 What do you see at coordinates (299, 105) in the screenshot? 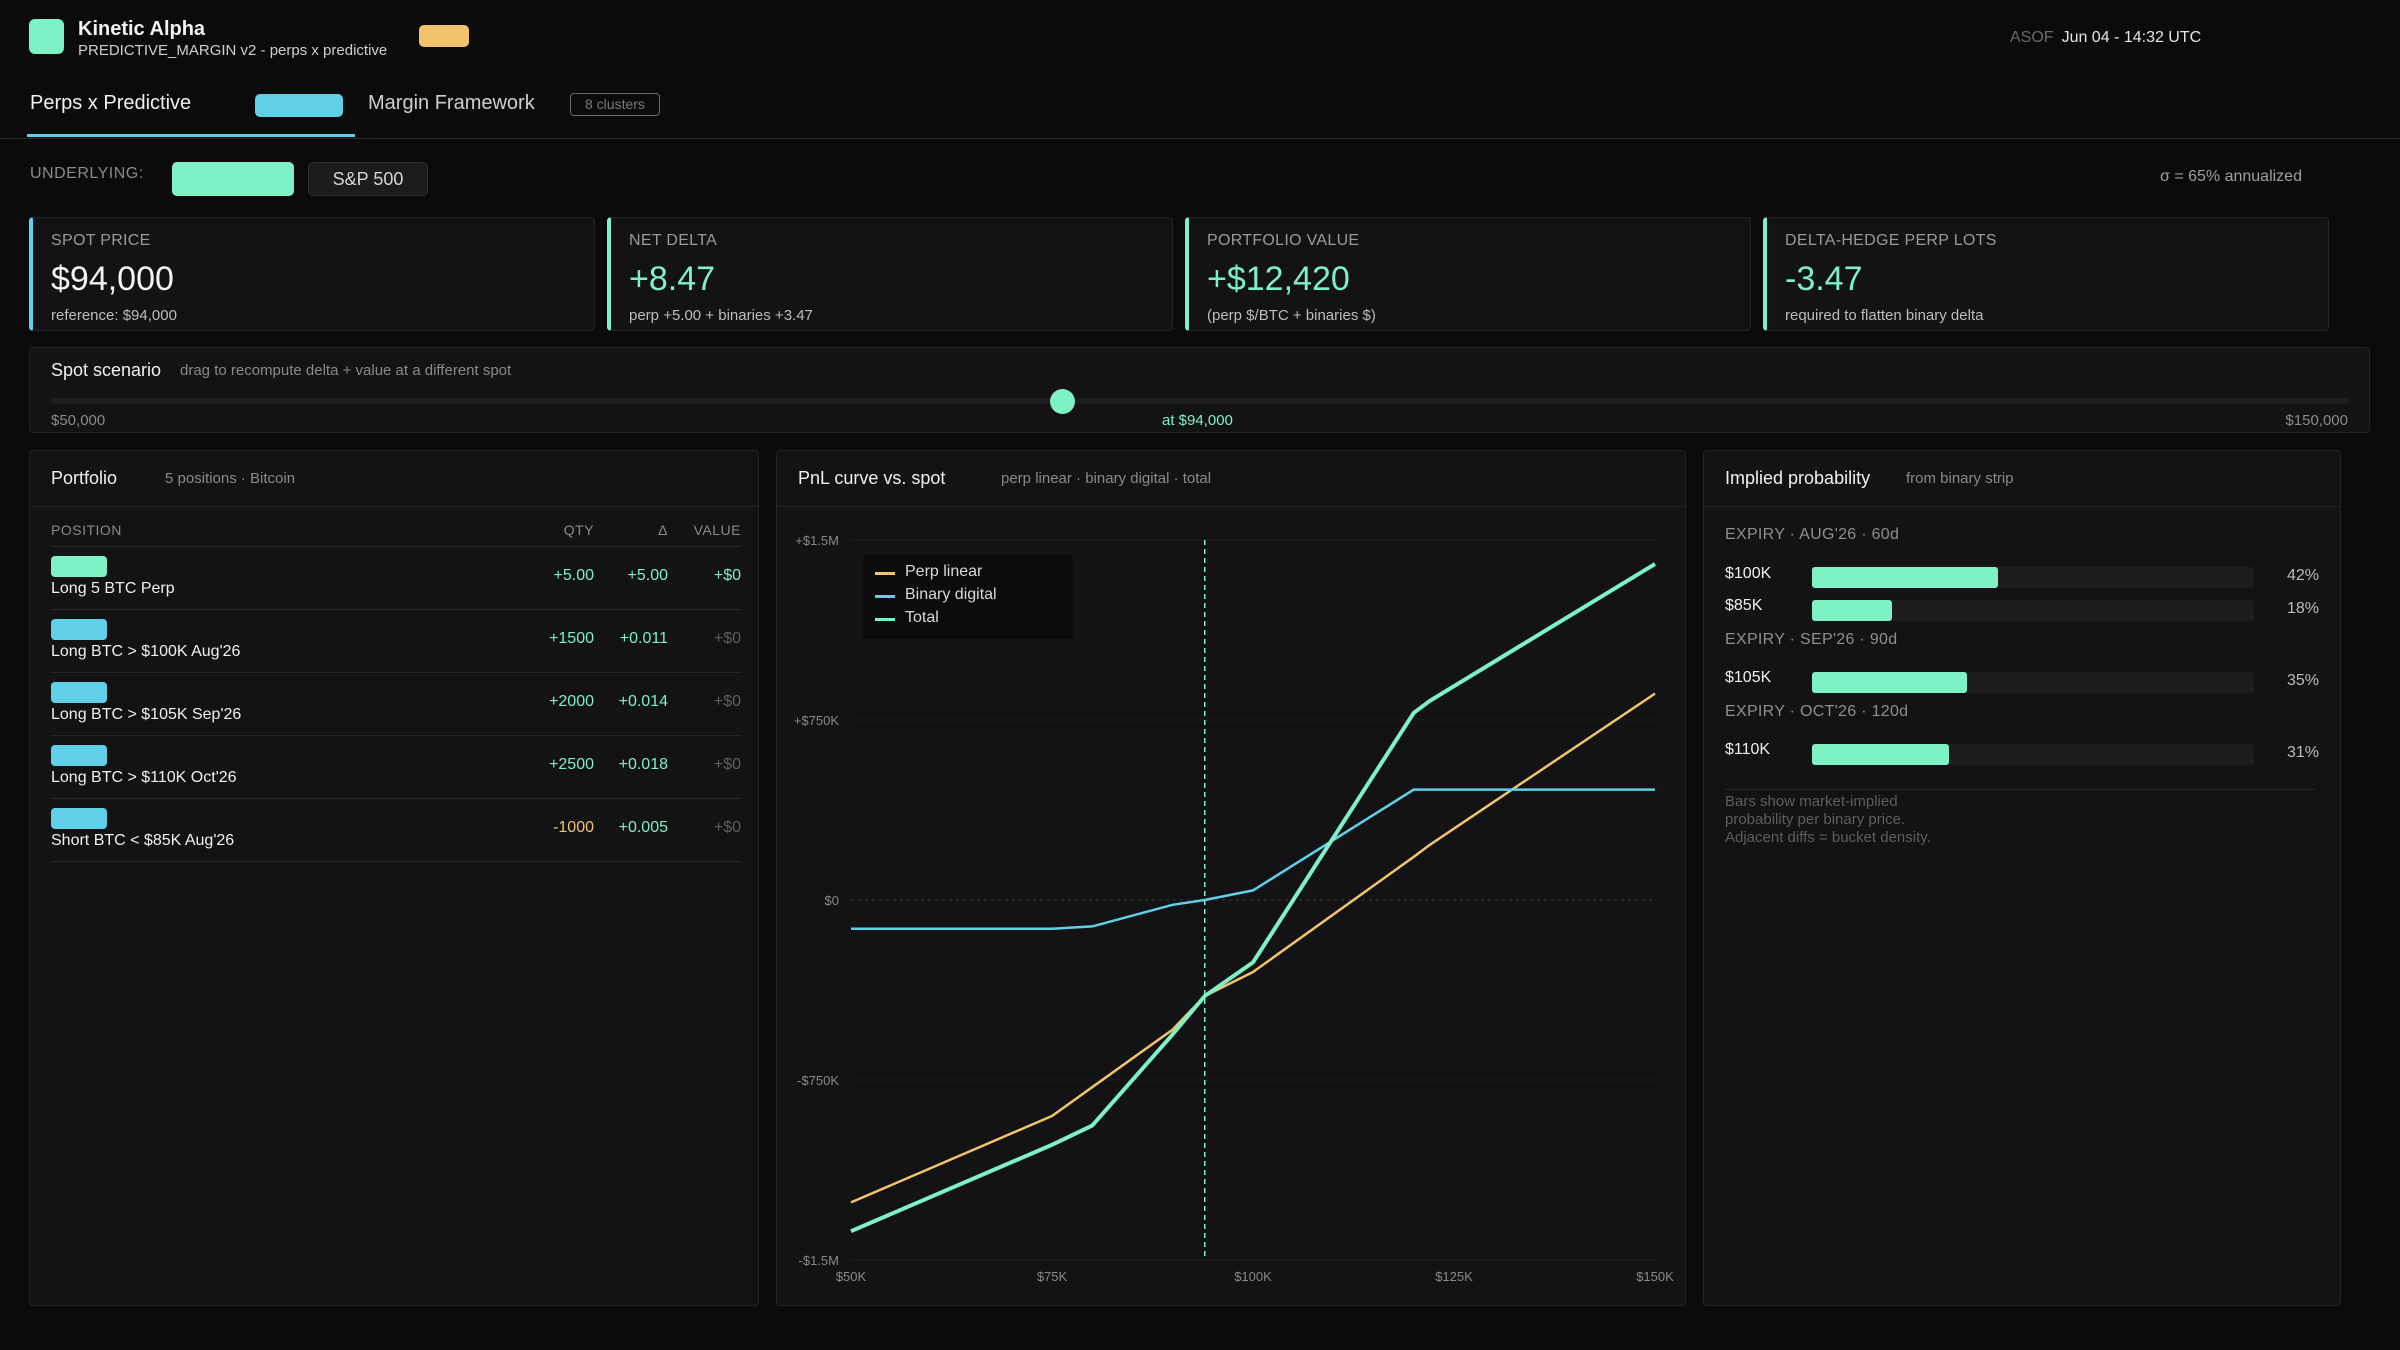
I see `tab-indicator-pill` at bounding box center [299, 105].